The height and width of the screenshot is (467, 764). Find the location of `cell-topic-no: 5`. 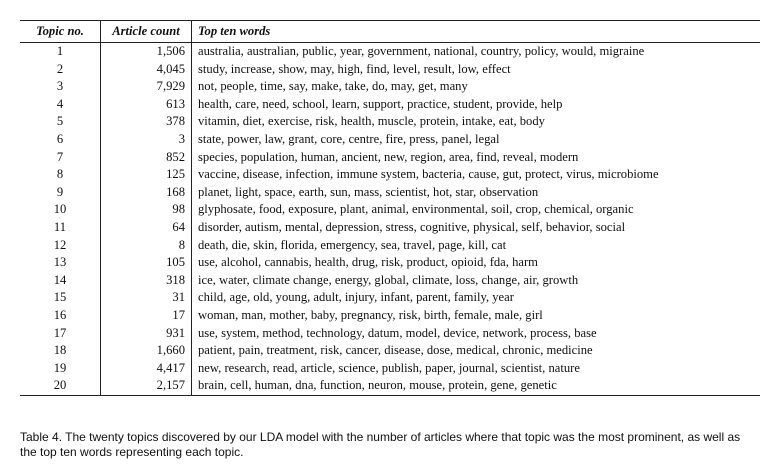

cell-topic-no: 5 is located at coordinates (60, 121).